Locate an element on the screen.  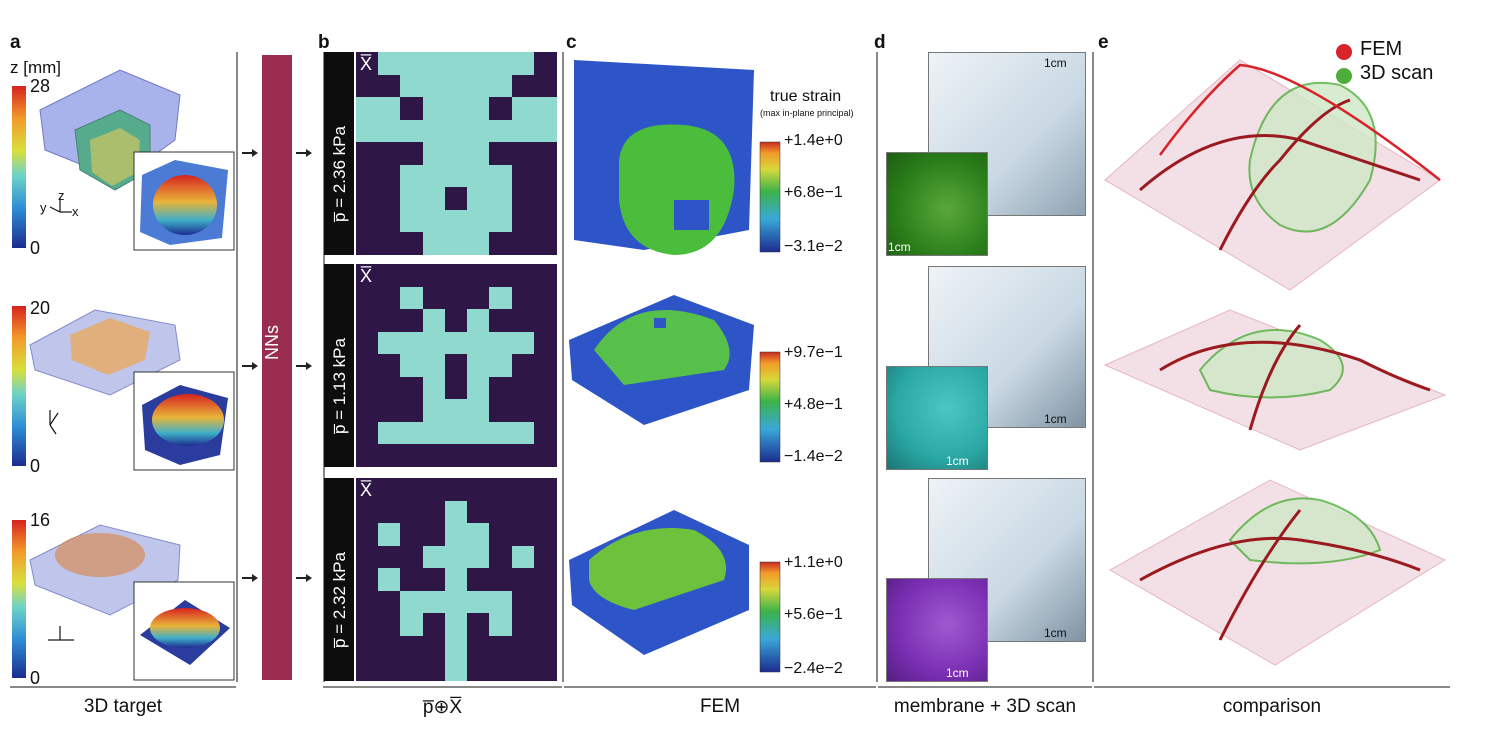
legend-dot-3d-scan is located at coordinates (1344, 76).